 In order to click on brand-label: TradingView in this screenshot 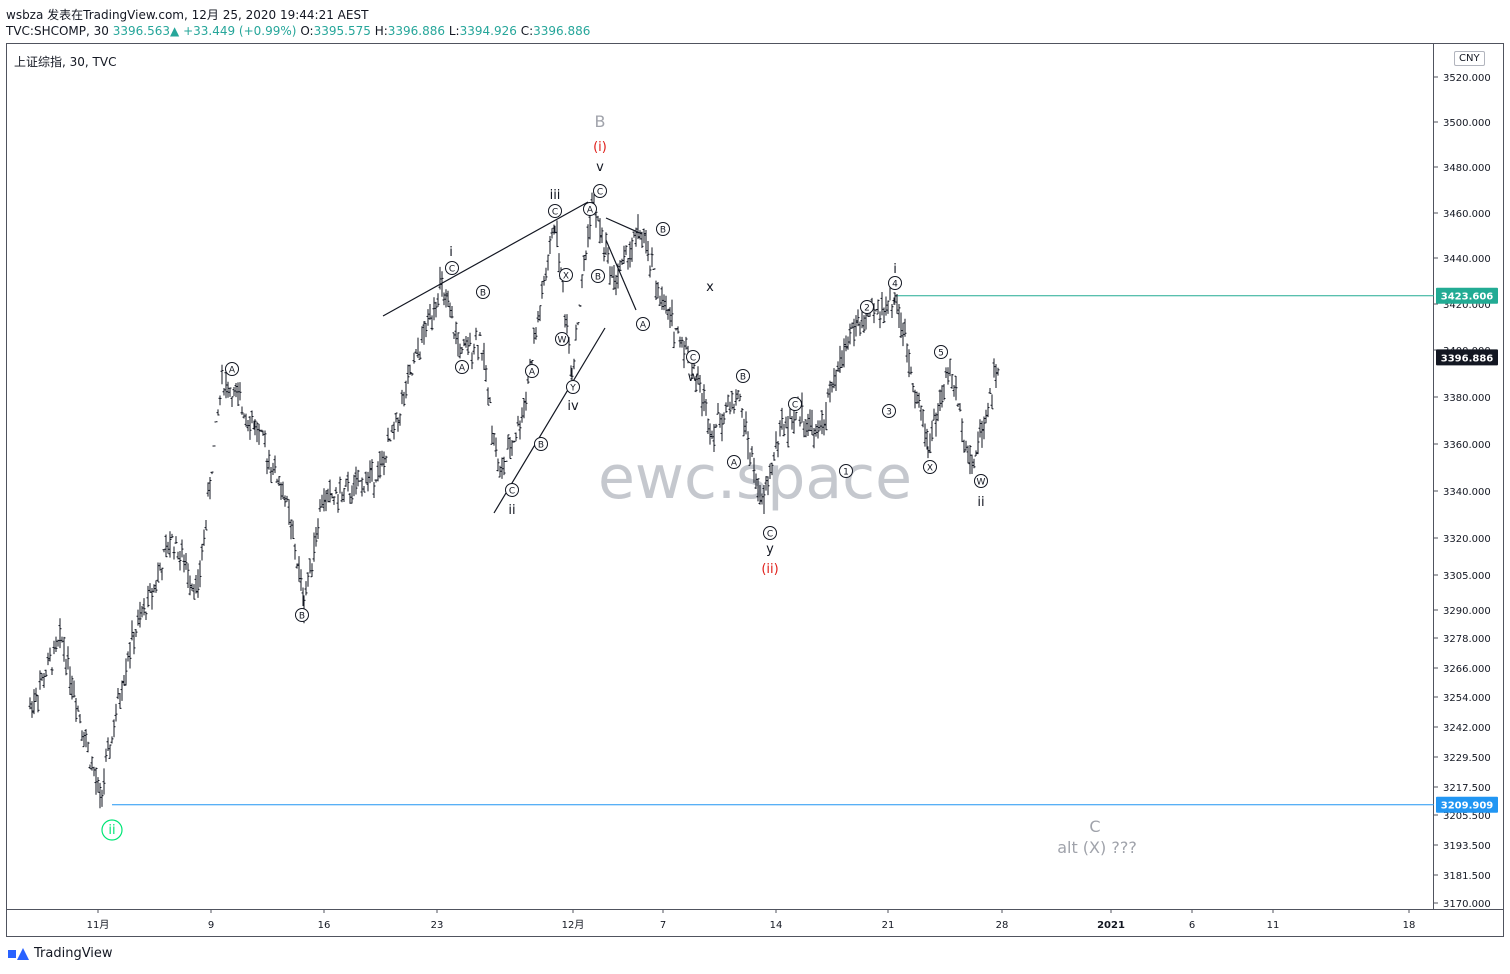, I will do `click(73, 953)`.